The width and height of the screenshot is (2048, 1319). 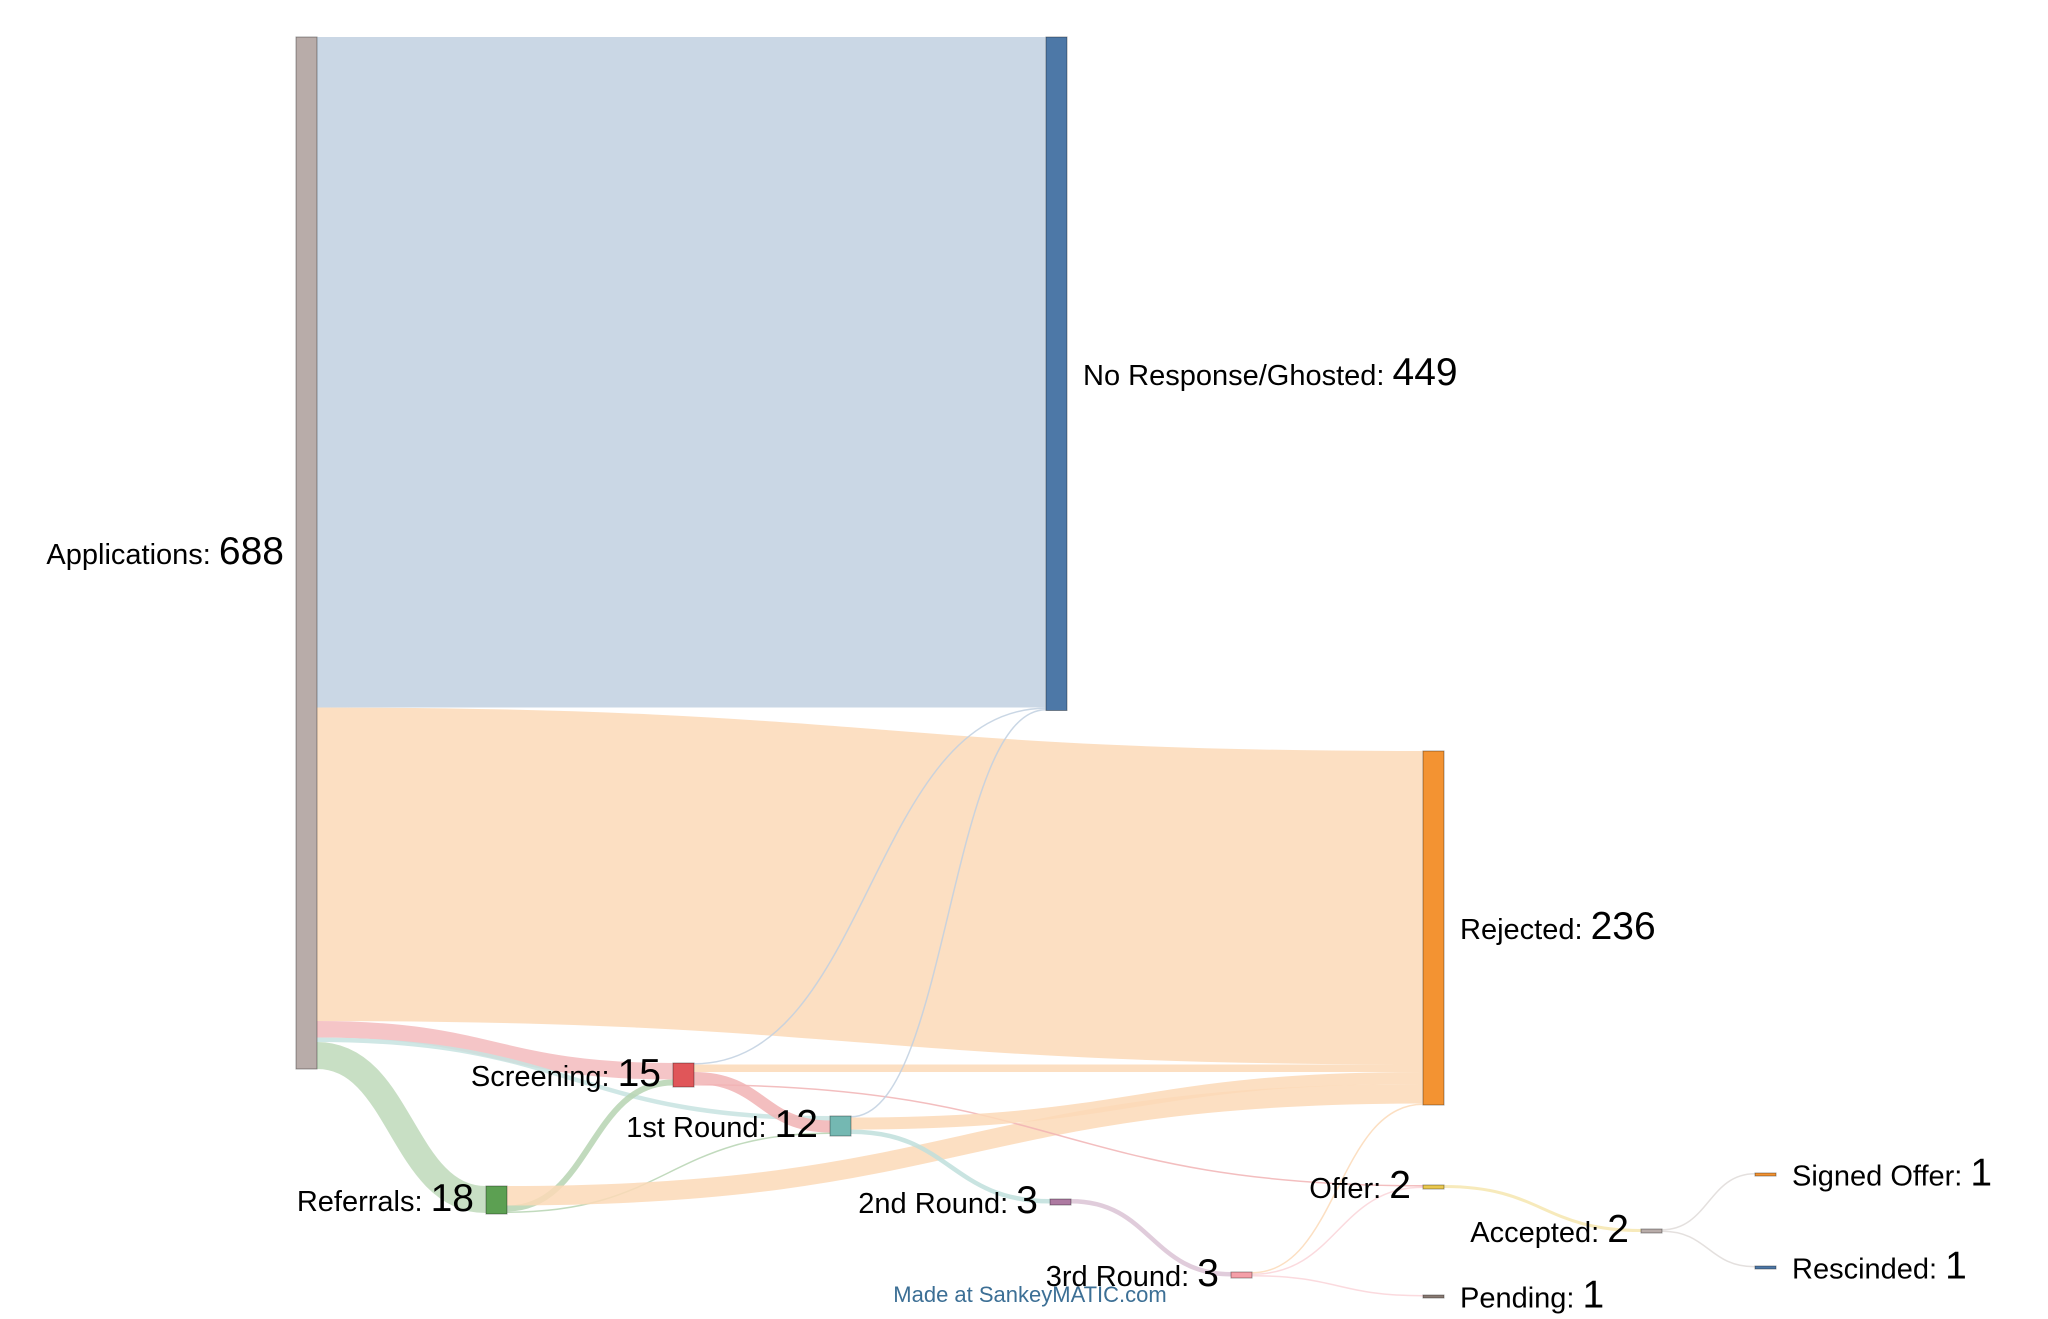 I want to click on label-no-response: No Response/Ghosted: 449, so click(x=1270, y=372).